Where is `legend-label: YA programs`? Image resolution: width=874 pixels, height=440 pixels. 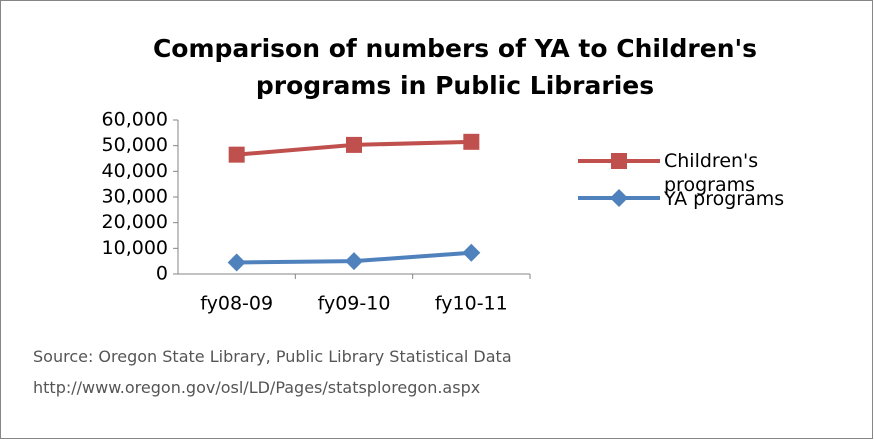
legend-label: YA programs is located at coordinates (724, 199).